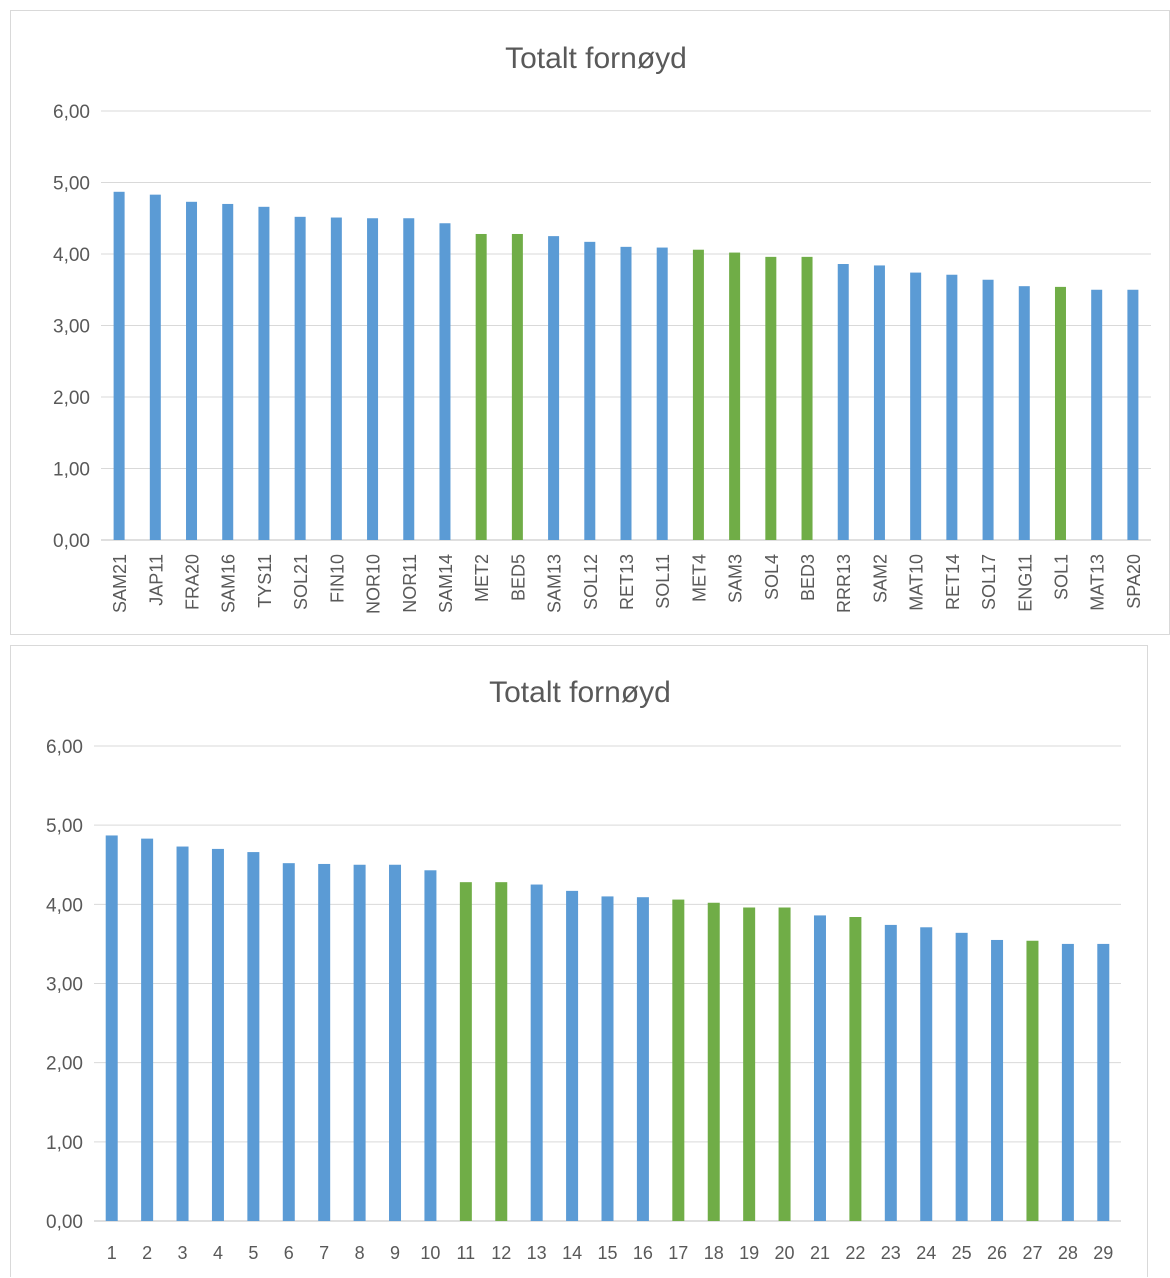  What do you see at coordinates (891, 1253) in the screenshot?
I see `x-tick-label: 23` at bounding box center [891, 1253].